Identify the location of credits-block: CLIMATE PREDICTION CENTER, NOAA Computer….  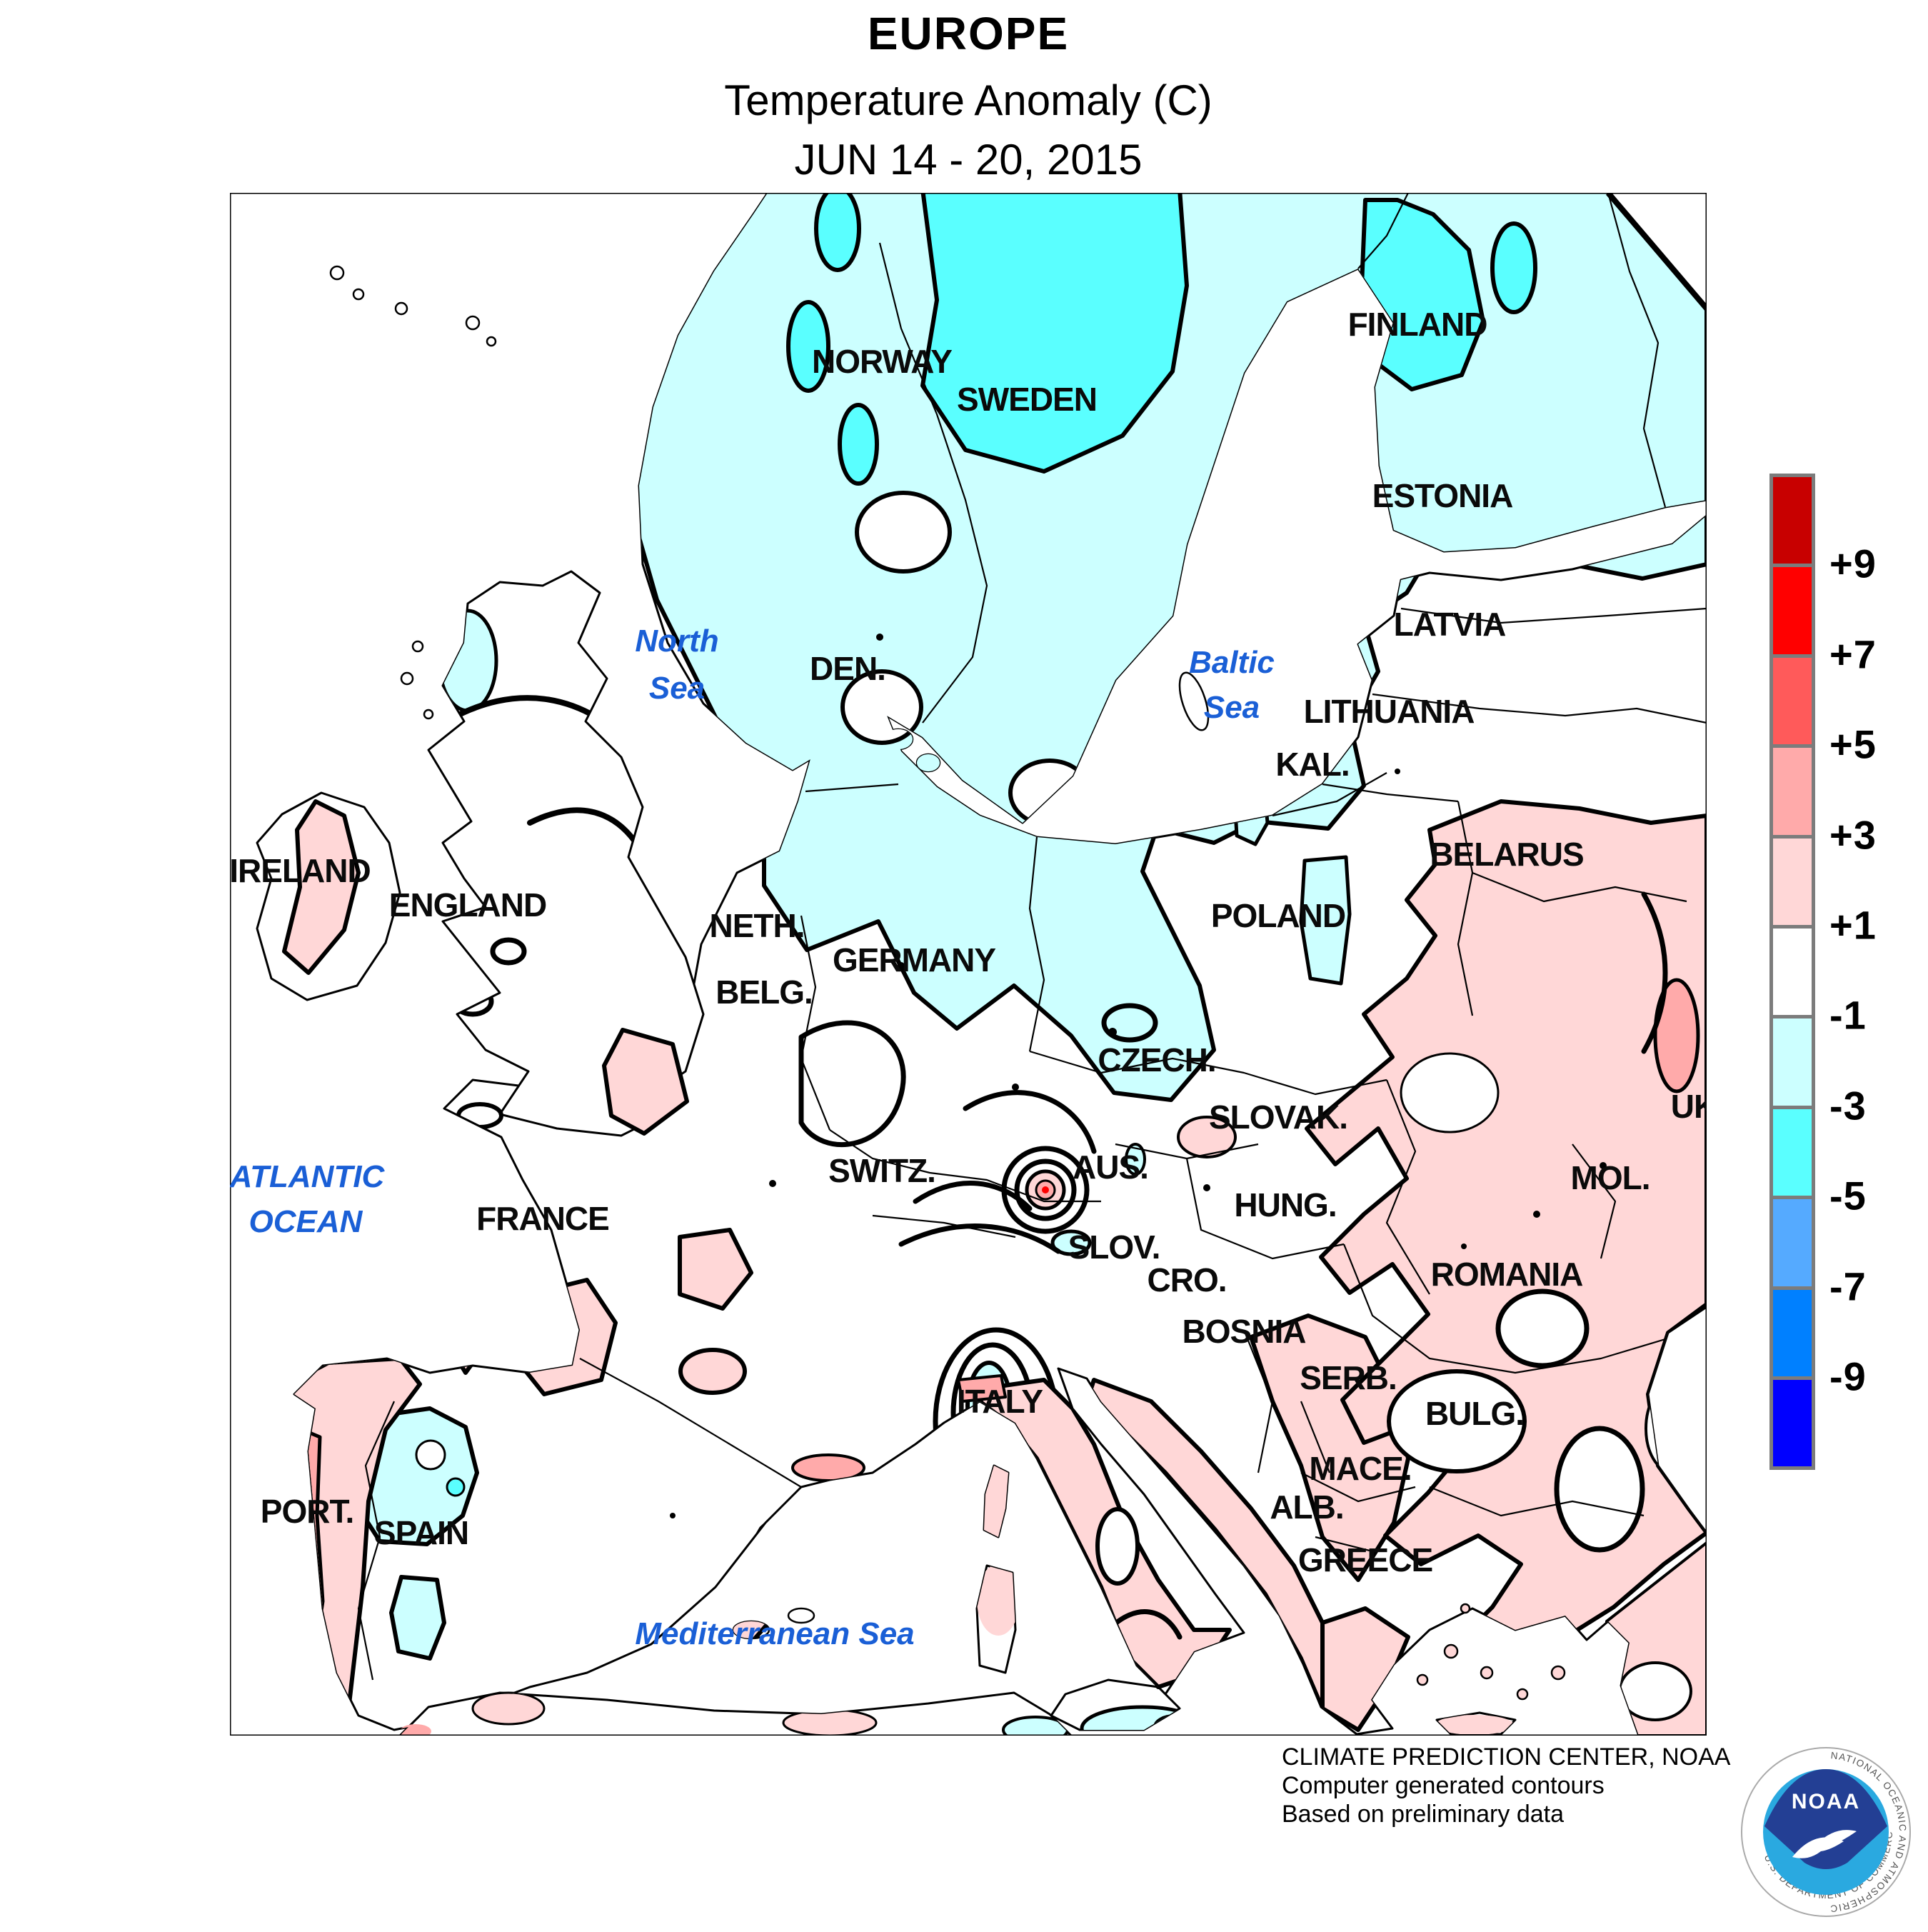
(1506, 1785).